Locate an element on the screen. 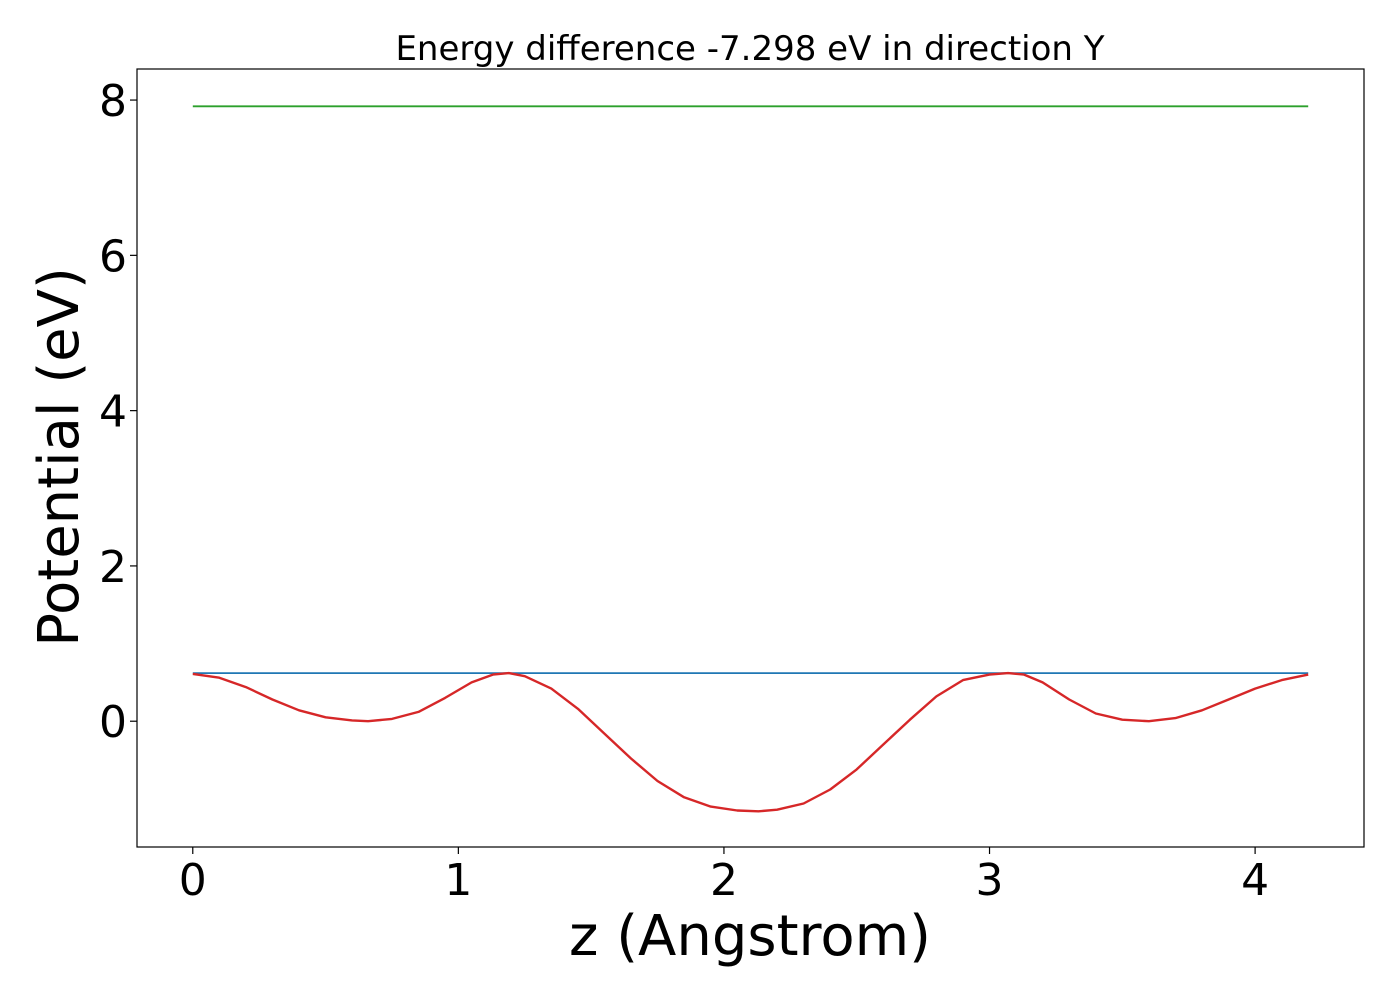 This screenshot has width=1400, height=1004. x-tick-label: 4 is located at coordinates (1255, 880).